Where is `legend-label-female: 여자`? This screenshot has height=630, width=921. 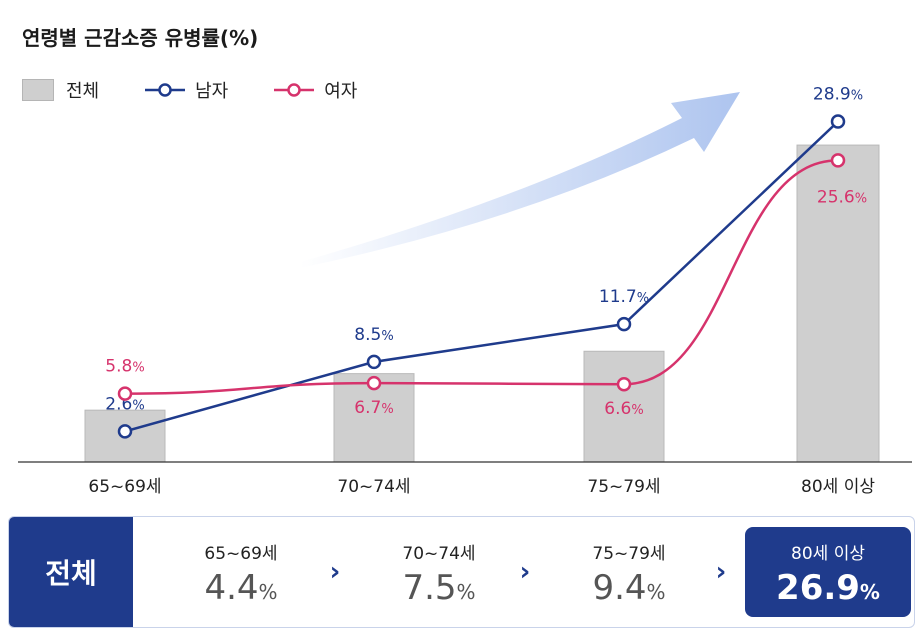
legend-label-female: 여자 is located at coordinates (341, 91).